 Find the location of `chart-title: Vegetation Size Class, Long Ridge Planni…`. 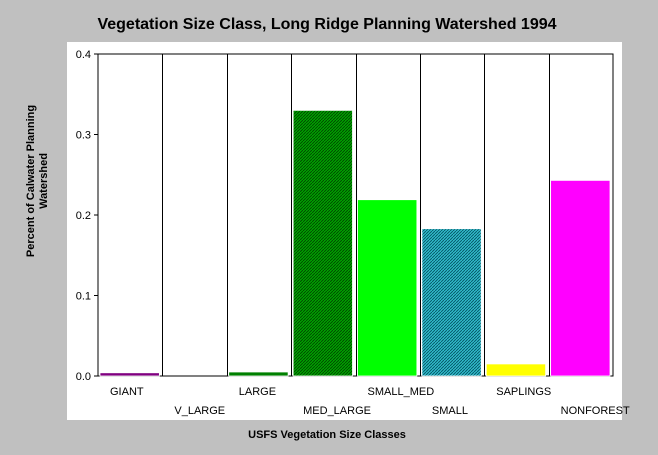

chart-title: Vegetation Size Class, Long Ridge Planni… is located at coordinates (326, 24).